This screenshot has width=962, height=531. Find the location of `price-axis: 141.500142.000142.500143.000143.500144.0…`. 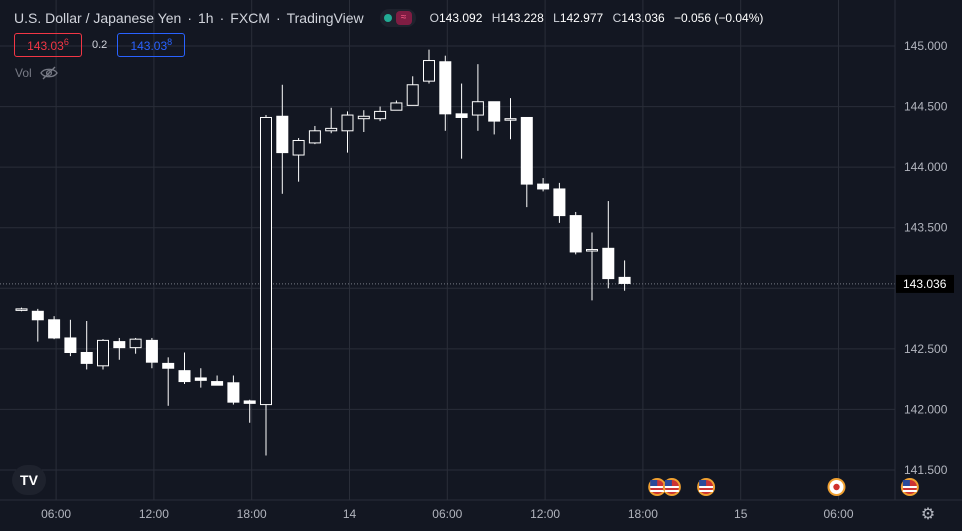

price-axis: 141.500142.000142.500143.000143.500144.0… is located at coordinates (924, 250).